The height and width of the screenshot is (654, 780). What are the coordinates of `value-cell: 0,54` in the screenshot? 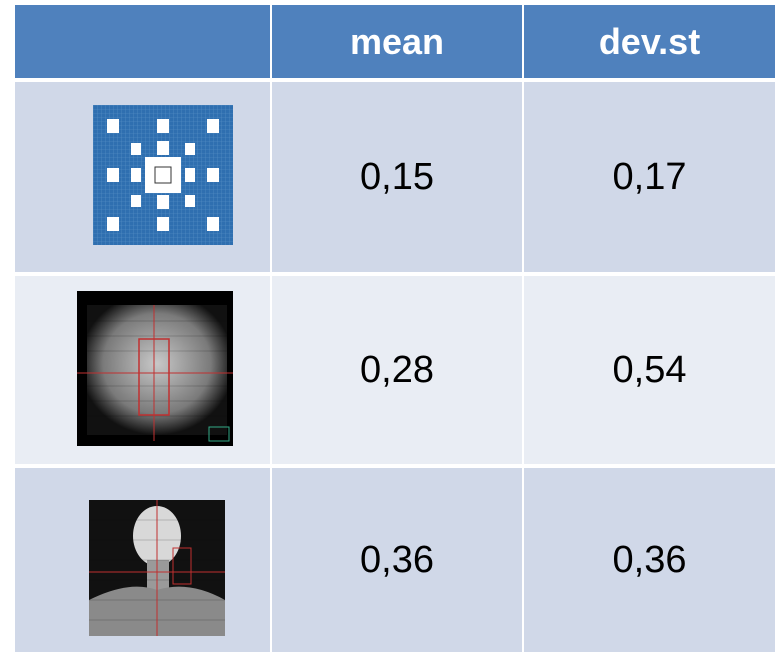 It's located at (649, 370).